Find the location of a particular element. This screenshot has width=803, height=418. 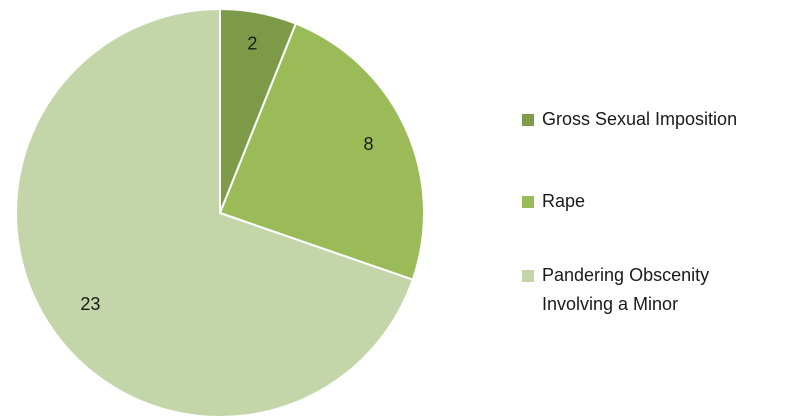

legend-item-2: Rape is located at coordinates (553, 201).